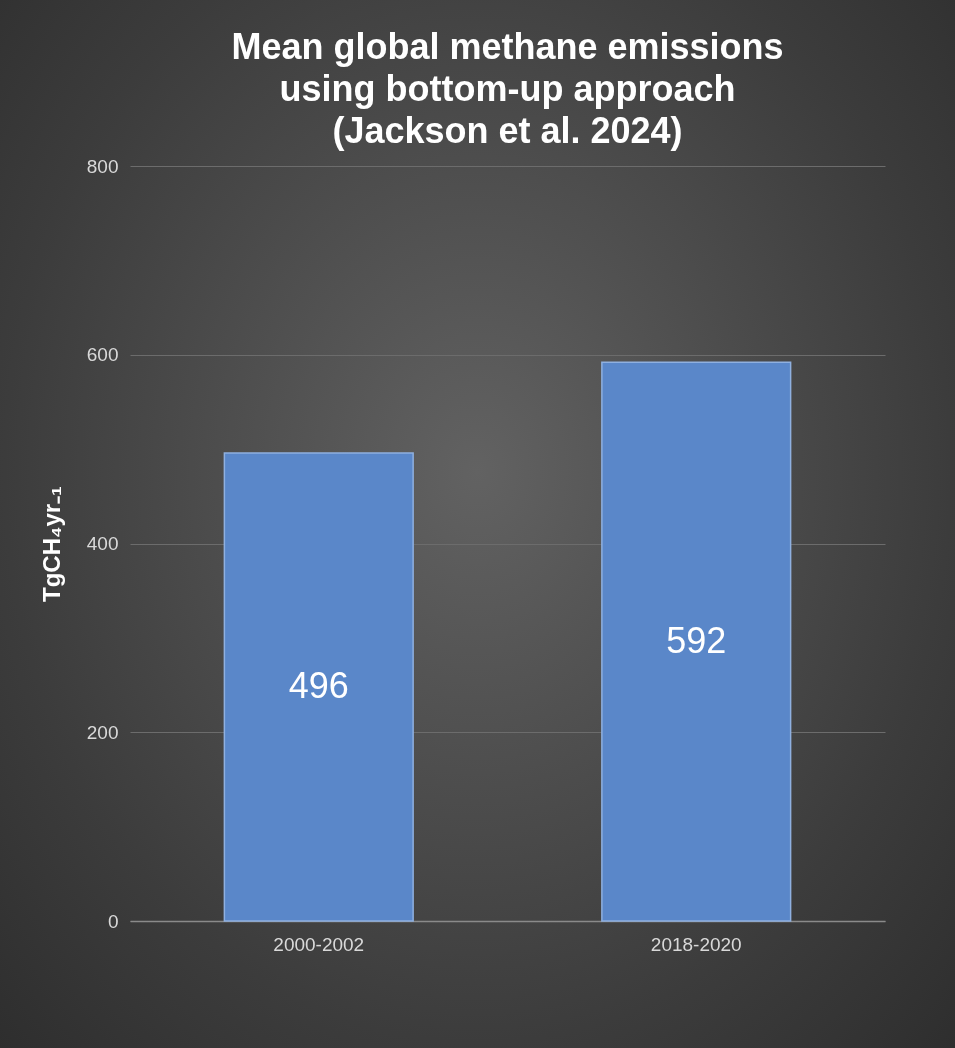 The image size is (955, 1048). Describe the element at coordinates (319, 944) in the screenshot. I see `x-tick-label: 2000-2002` at that location.